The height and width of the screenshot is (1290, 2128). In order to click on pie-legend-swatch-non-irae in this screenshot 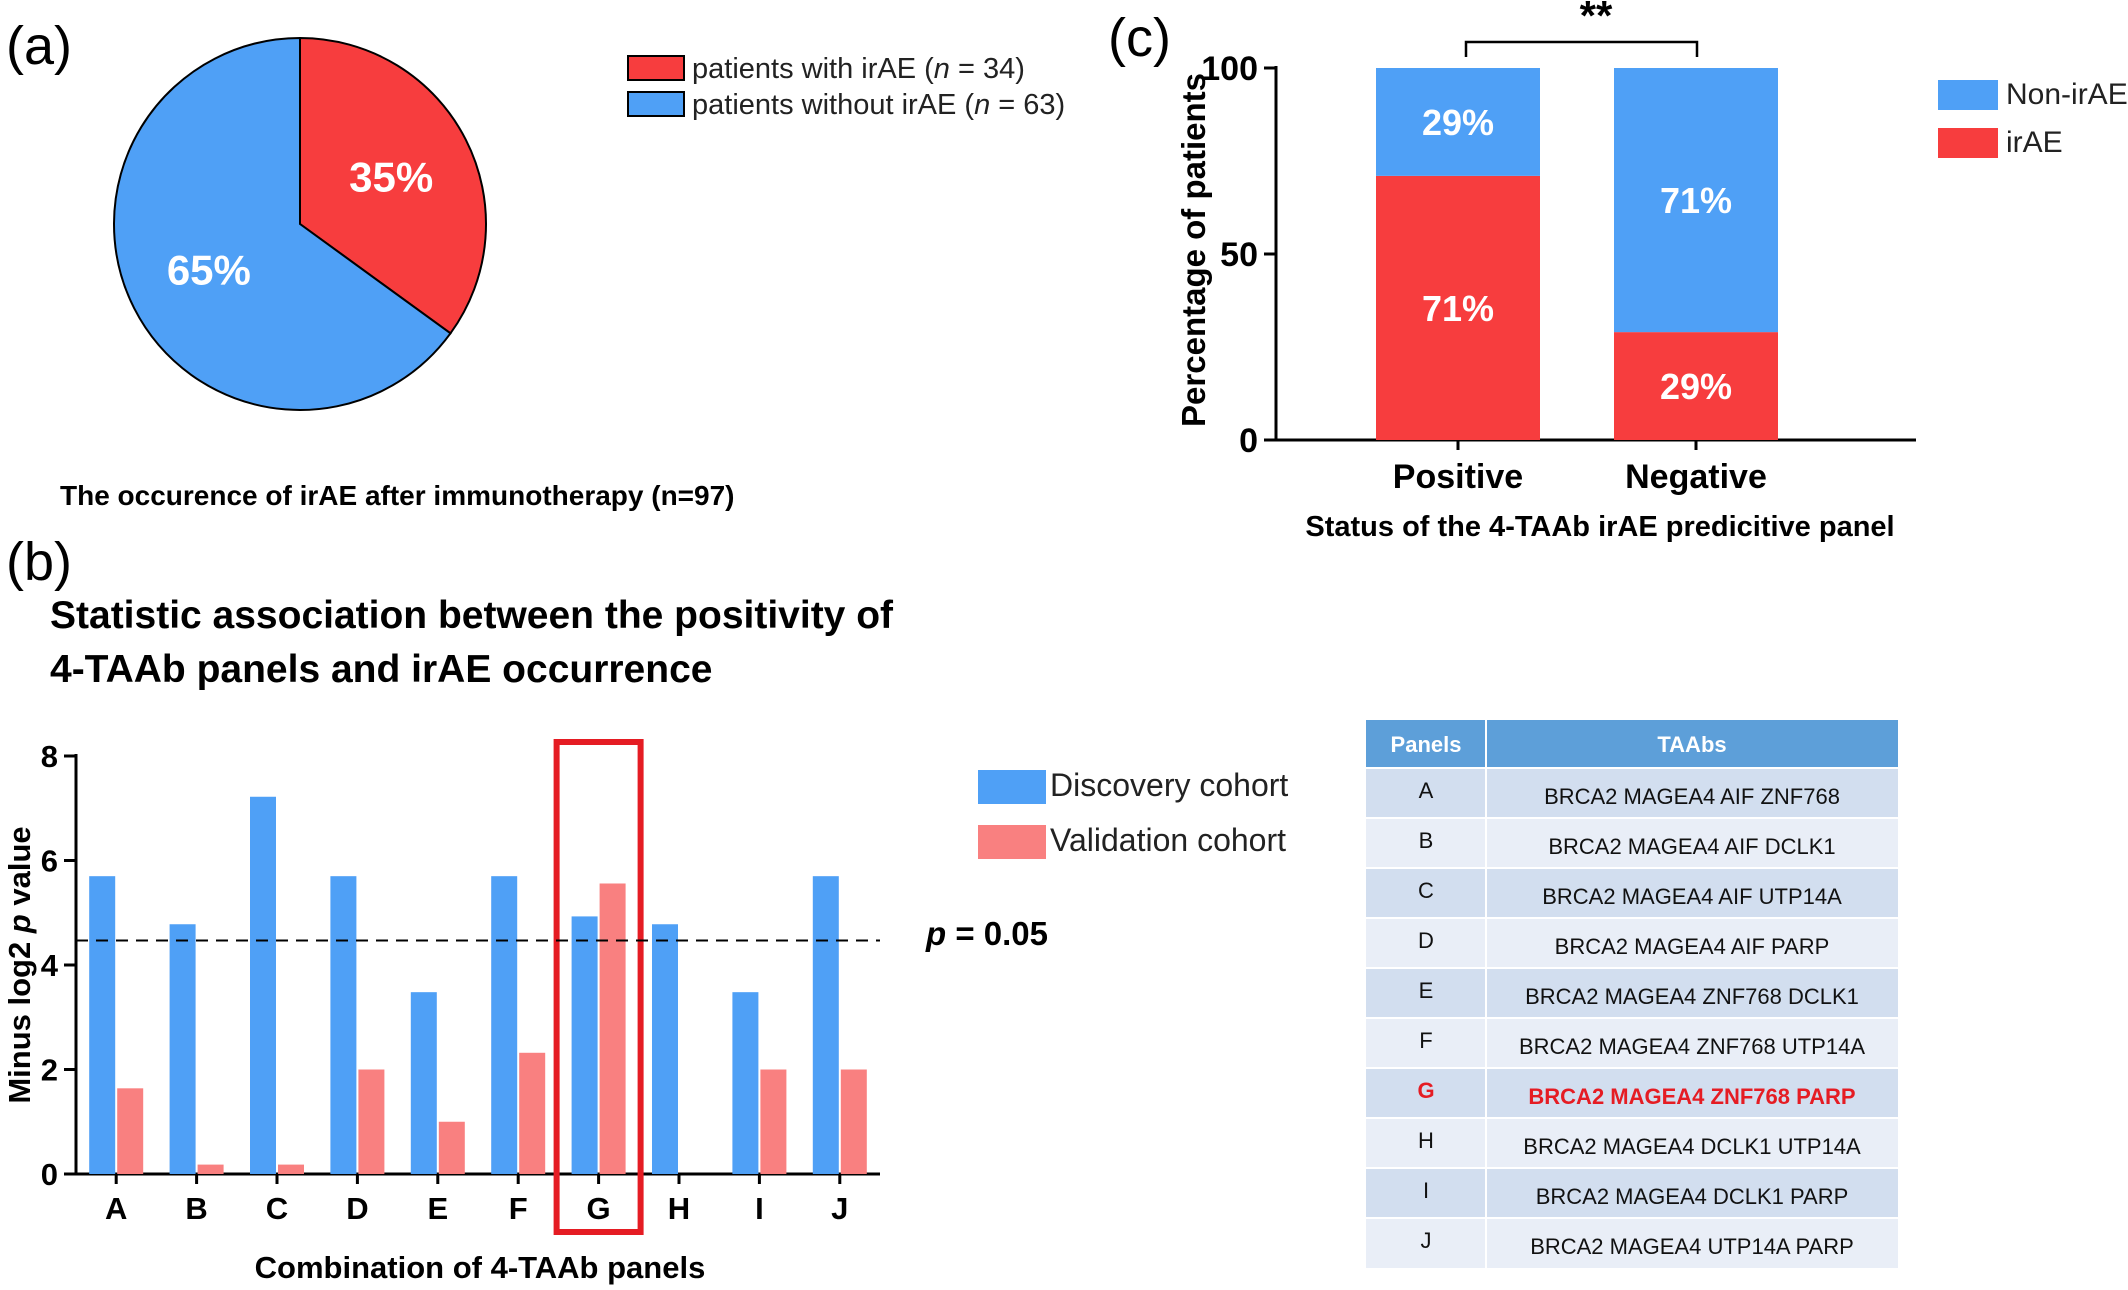, I will do `click(656, 104)`.